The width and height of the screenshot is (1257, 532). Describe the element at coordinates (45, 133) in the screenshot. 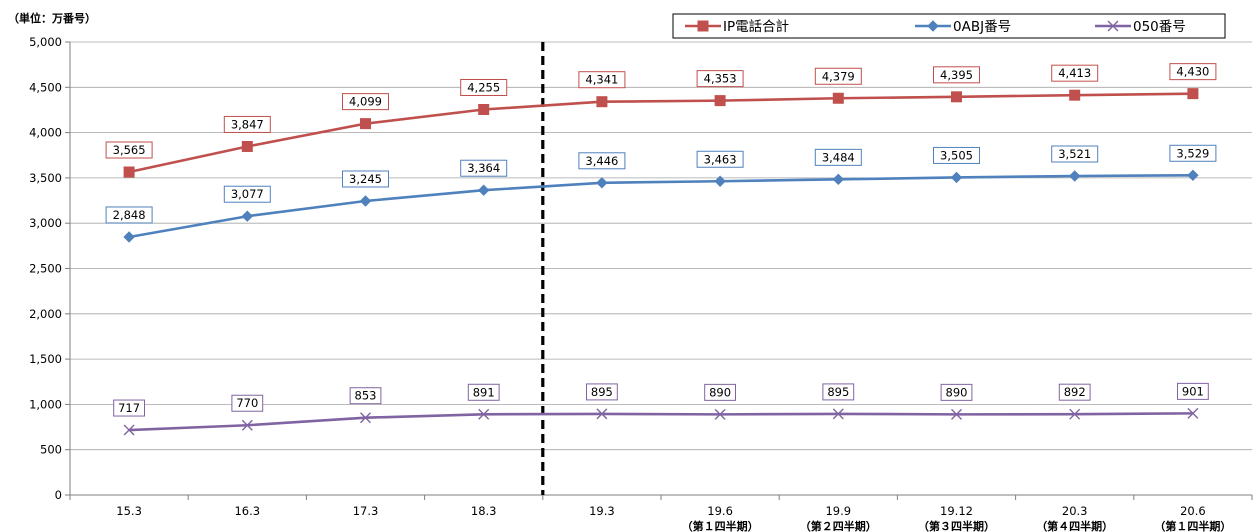

I see `y-tick-label: 4,000` at that location.